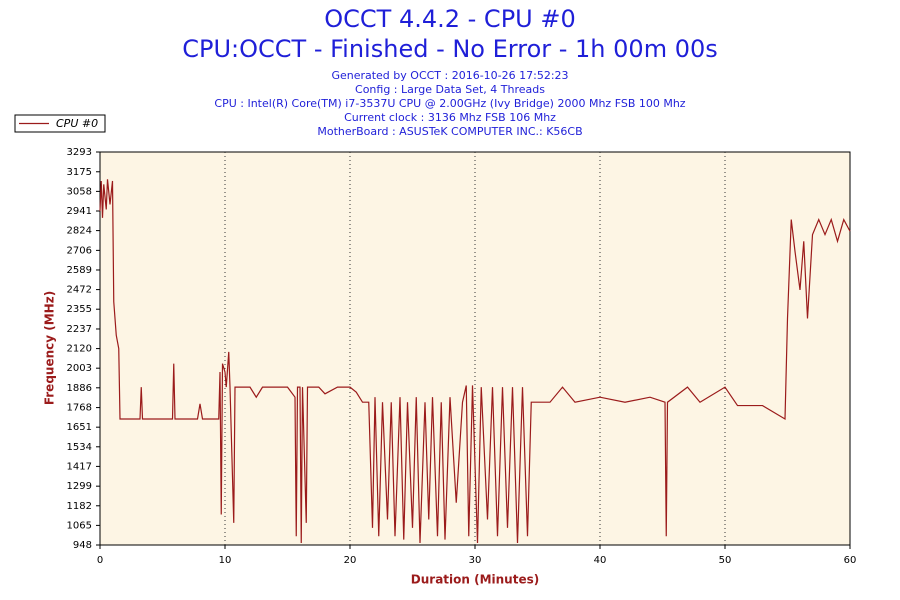 The width and height of the screenshot is (900, 600). What do you see at coordinates (77, 123) in the screenshot?
I see `legend-label: CPU #0` at bounding box center [77, 123].